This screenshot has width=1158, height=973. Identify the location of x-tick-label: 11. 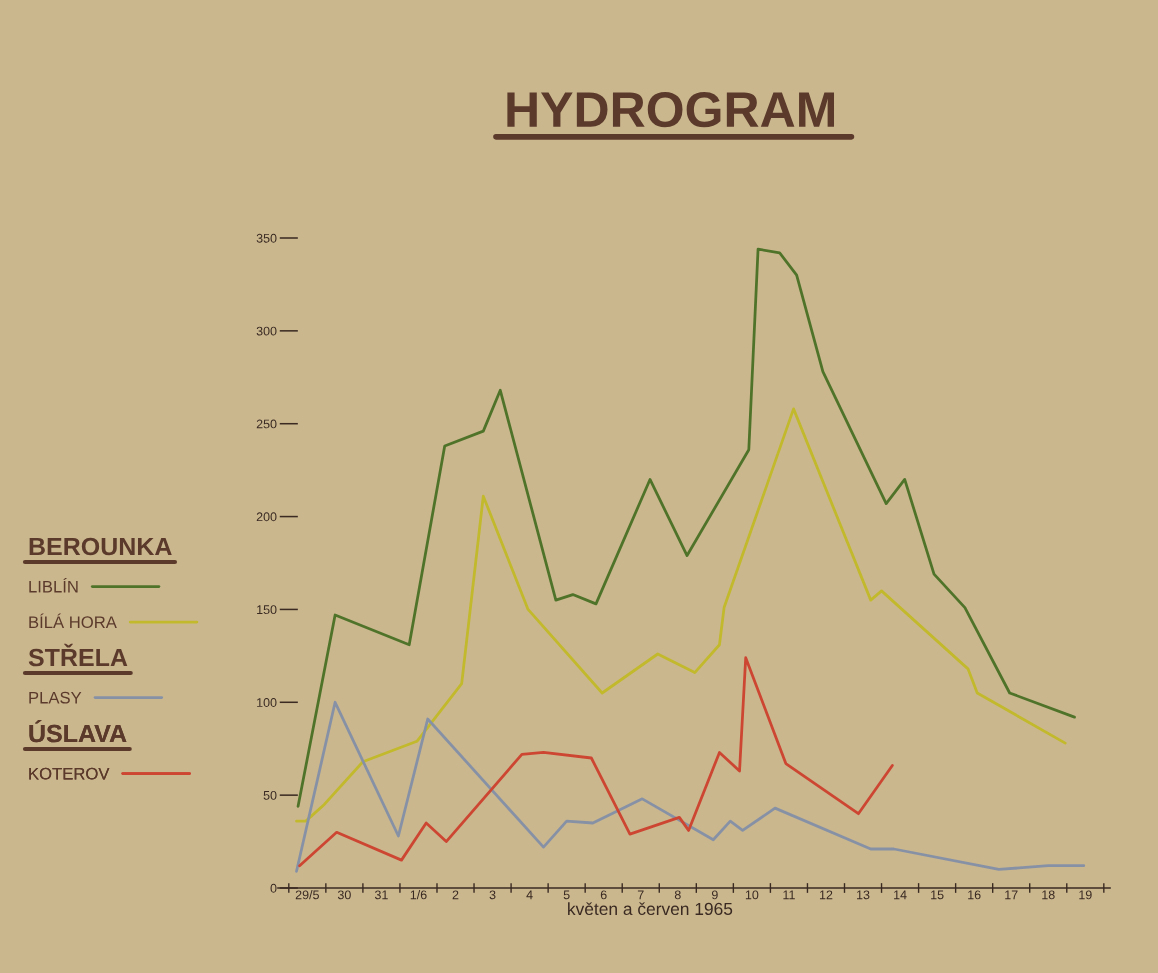
(789, 895).